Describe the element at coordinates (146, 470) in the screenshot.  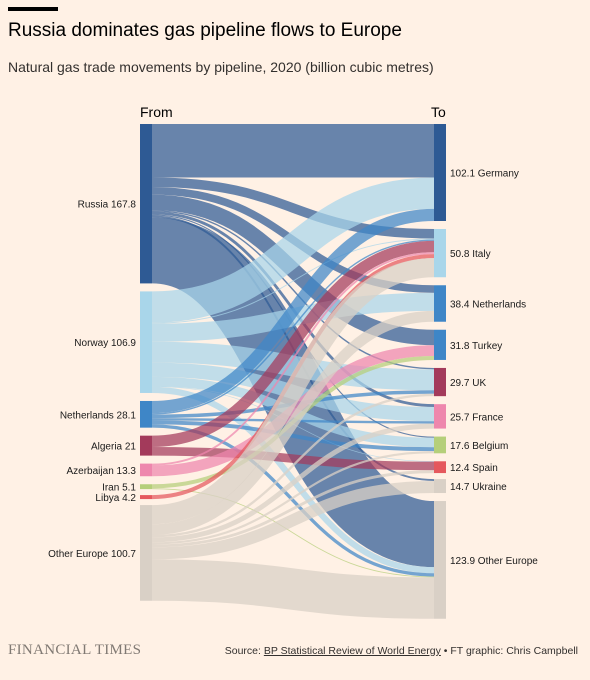
I see `source-node-azerbaijan` at that location.